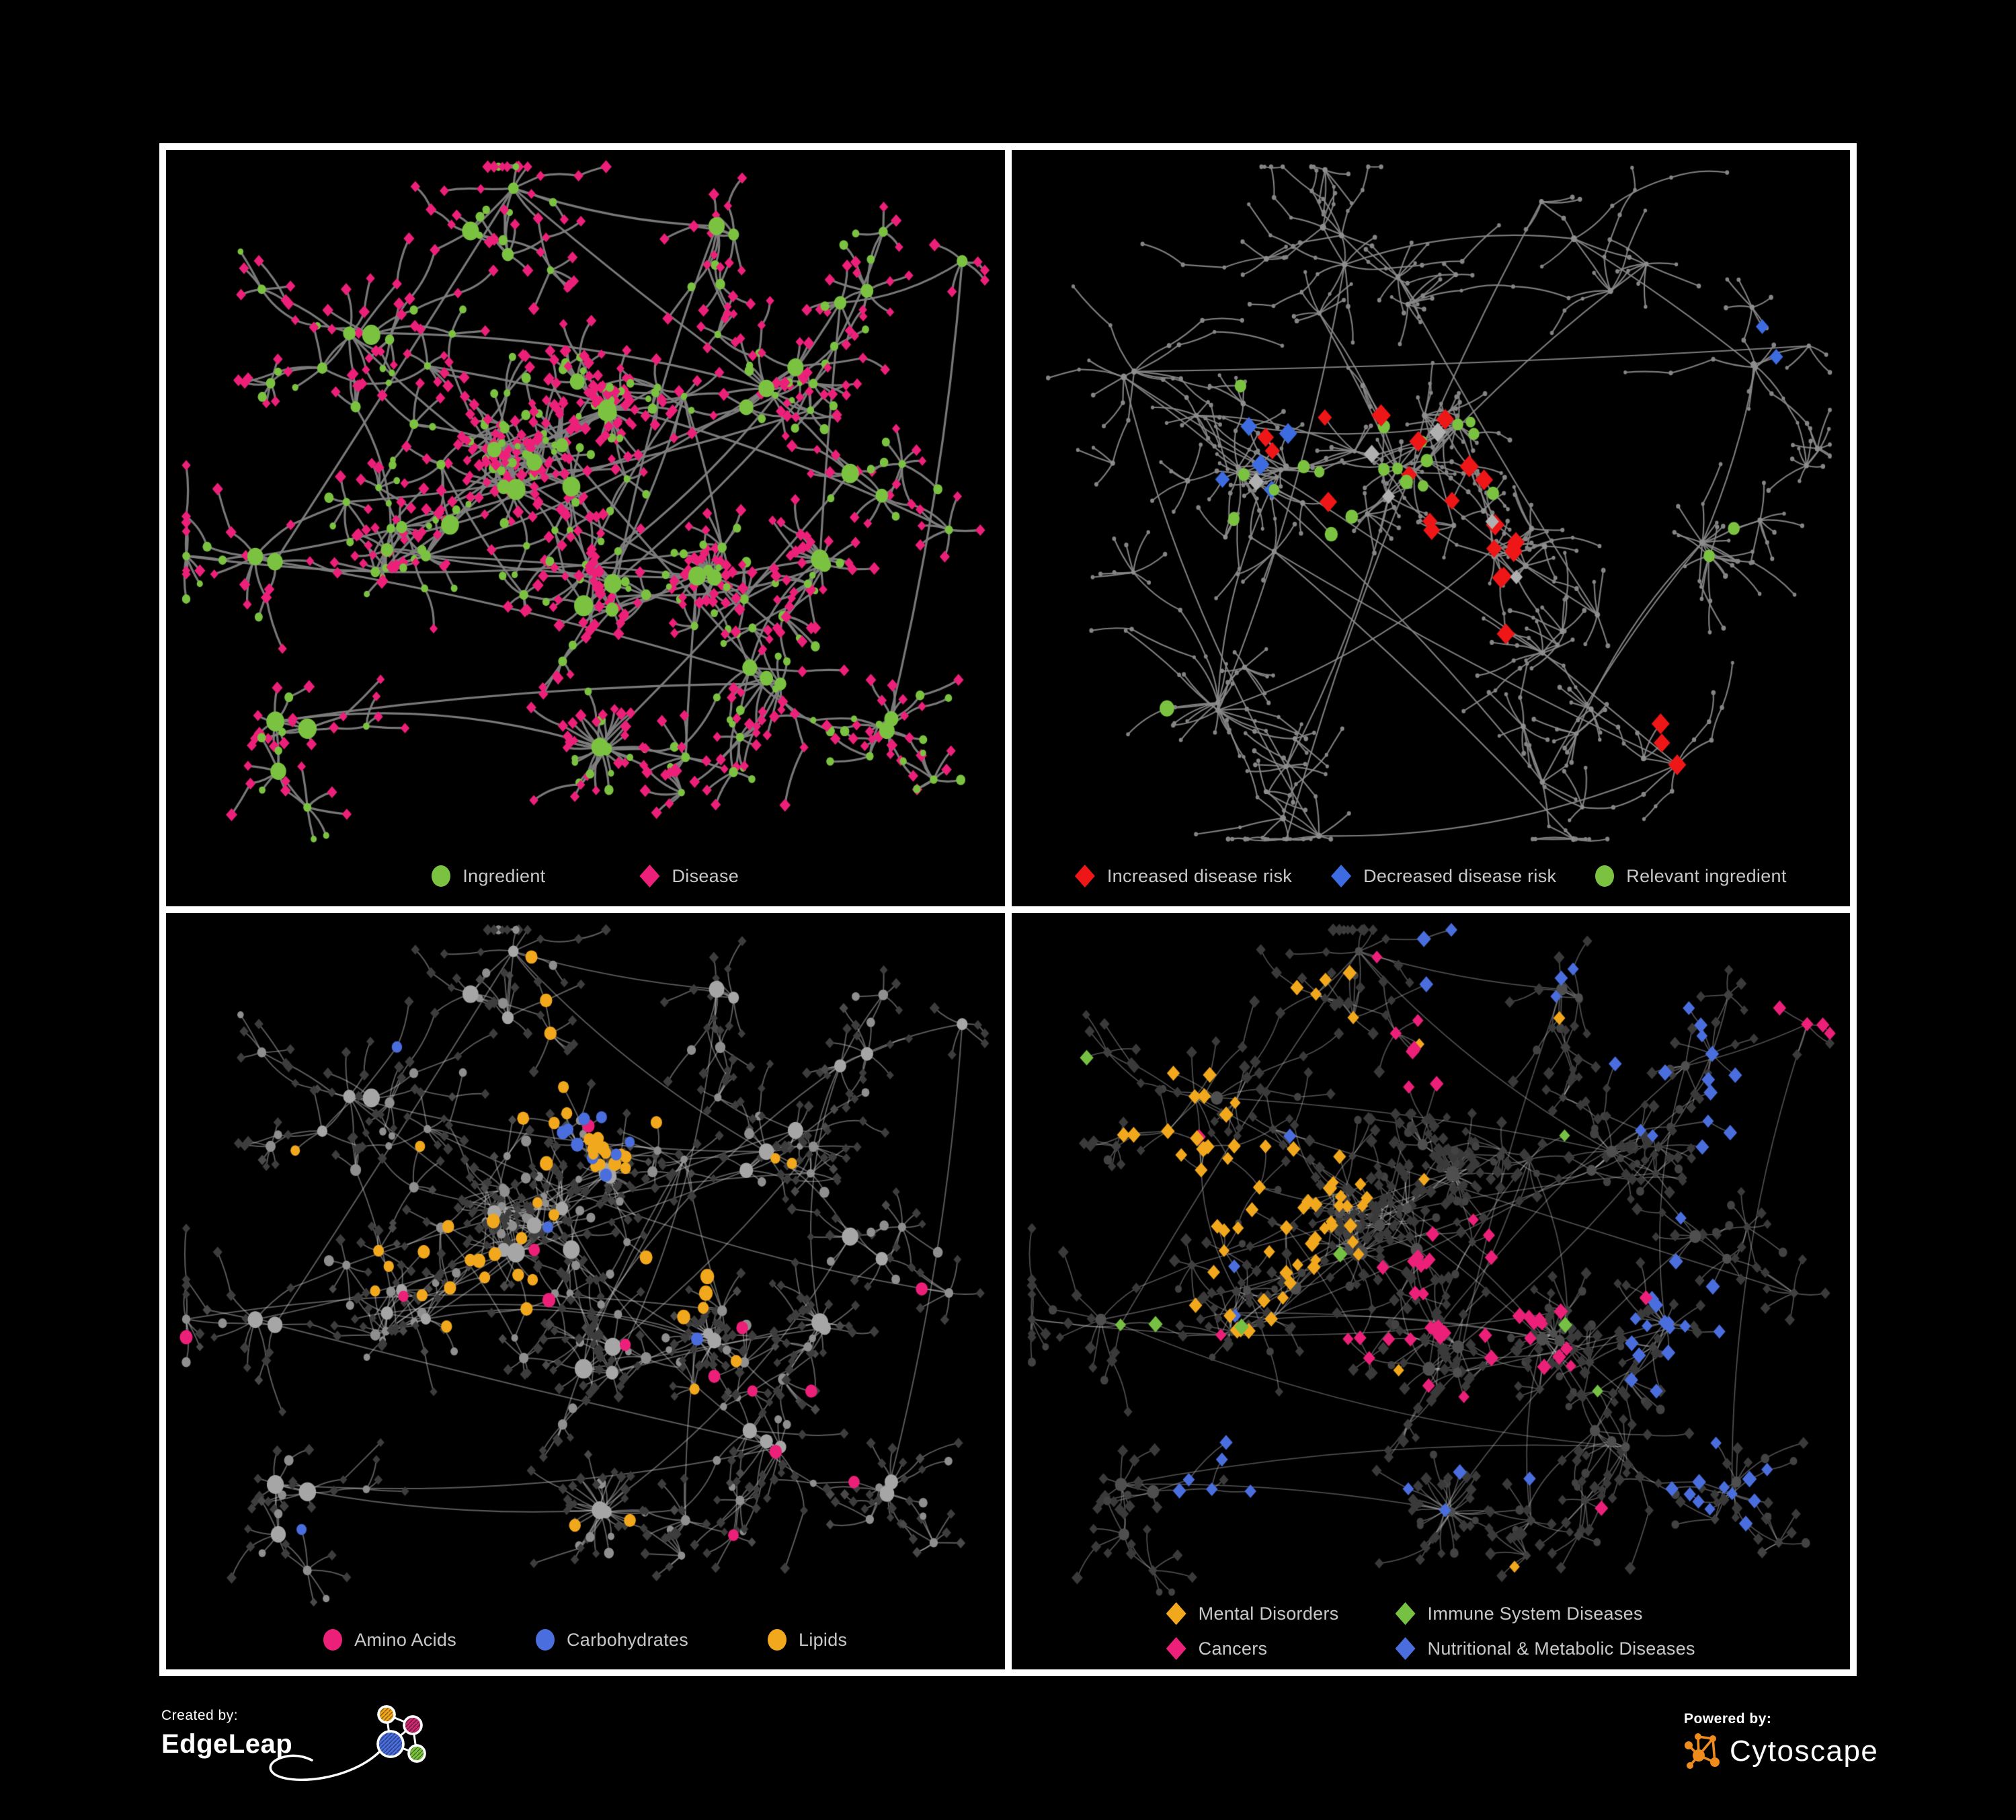  I want to click on legend-item: Cancers, so click(1252, 1648).